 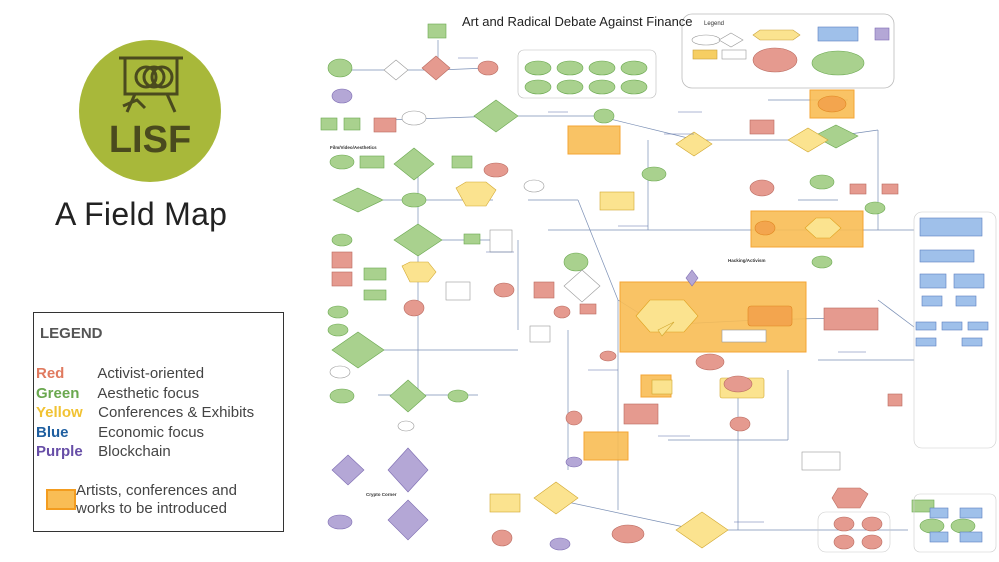 What do you see at coordinates (52, 432) in the screenshot?
I see `legend-category: Blue` at bounding box center [52, 432].